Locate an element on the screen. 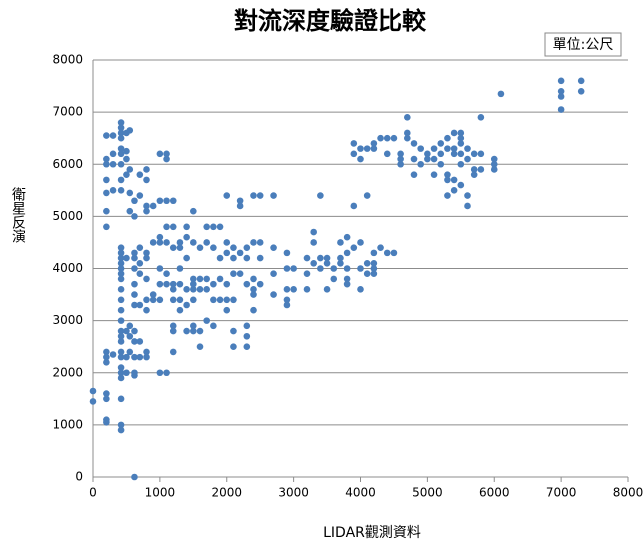 The height and width of the screenshot is (547, 643). x-tick-label: 1000 is located at coordinates (160, 493).